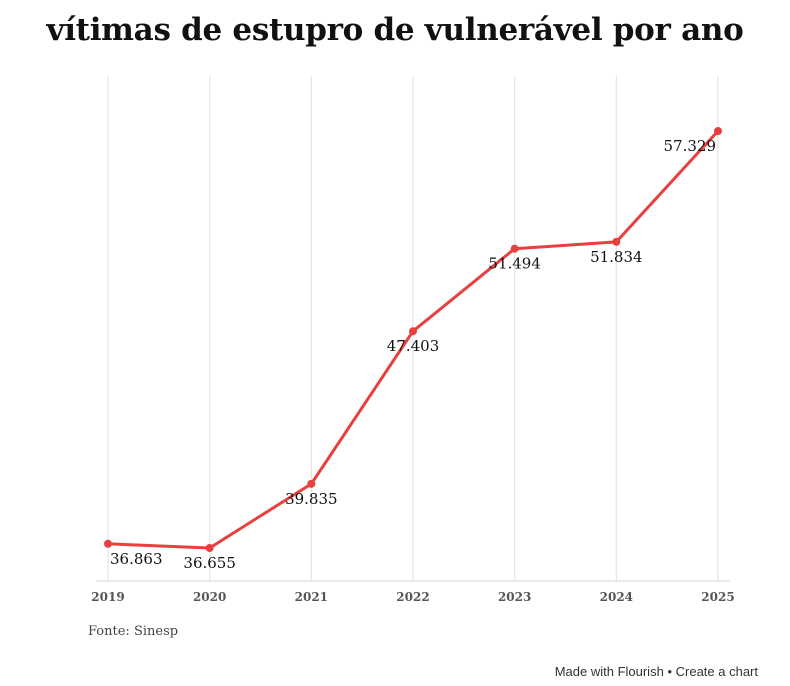  I want to click on credit-footer: Made with Flourish • Create a chart, so click(656, 671).